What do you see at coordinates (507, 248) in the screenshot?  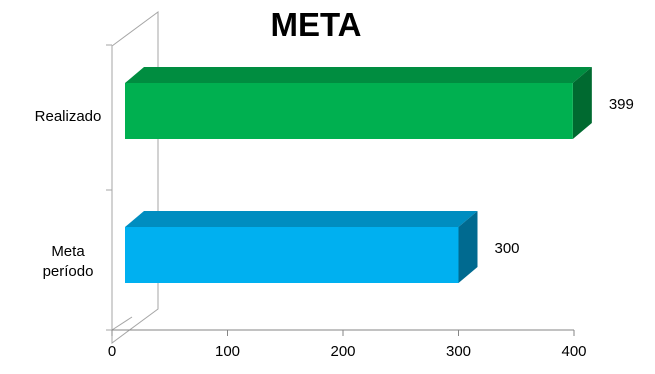 I see `data-label: 300` at bounding box center [507, 248].